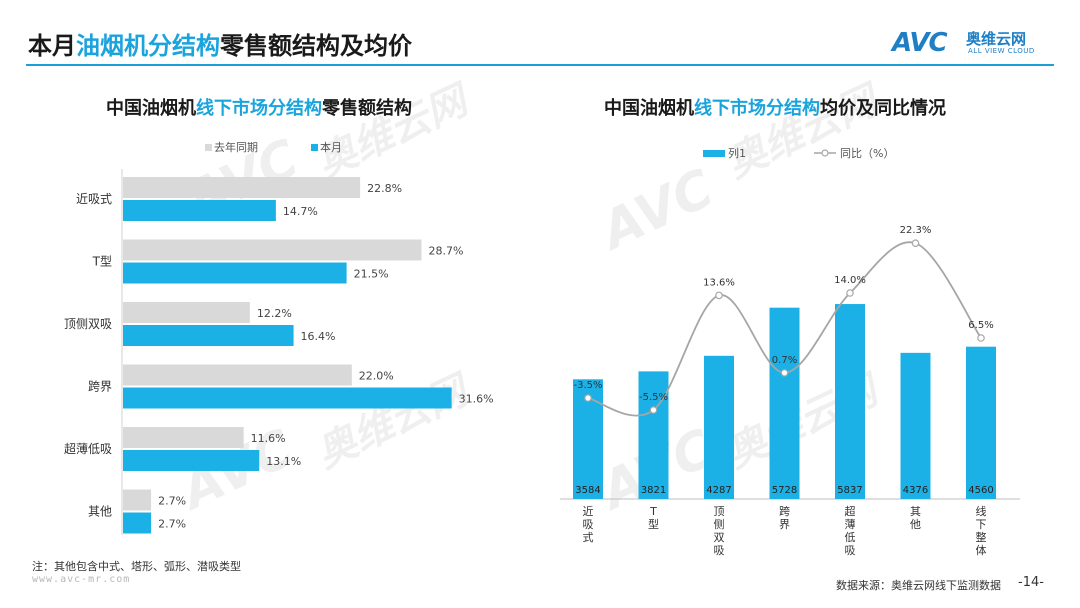 The width and height of the screenshot is (1080, 608). Describe the element at coordinates (376, 376) in the screenshot. I see `data-label-last-year: 22.0%` at that location.